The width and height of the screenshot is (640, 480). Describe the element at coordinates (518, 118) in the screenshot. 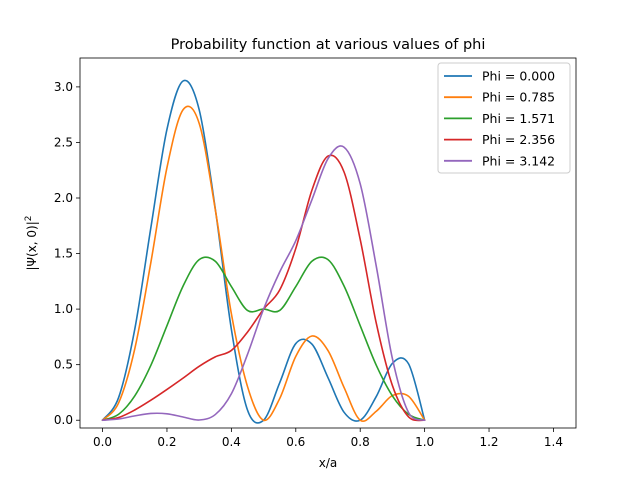

I see `legend-label: Phi = 1.571` at that location.